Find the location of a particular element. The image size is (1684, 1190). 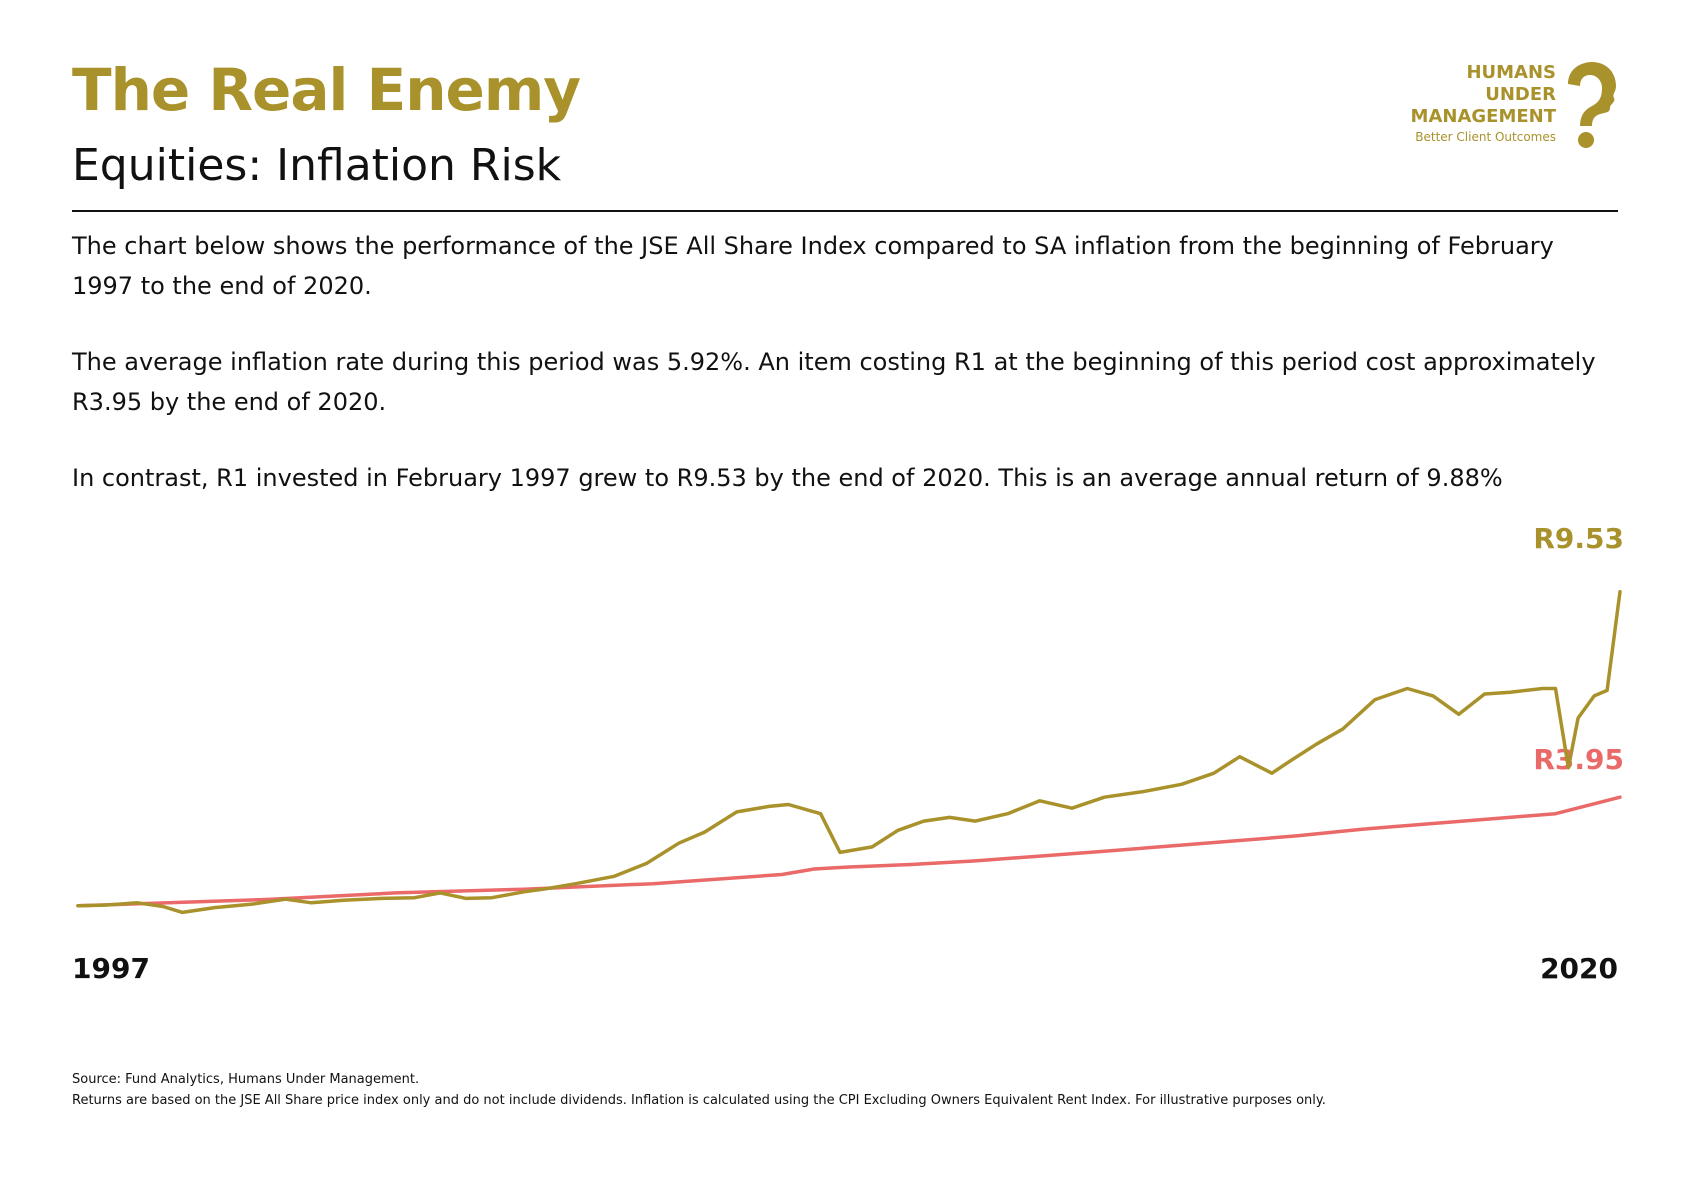

x-axis-end-label: 2020 is located at coordinates (1579, 968).